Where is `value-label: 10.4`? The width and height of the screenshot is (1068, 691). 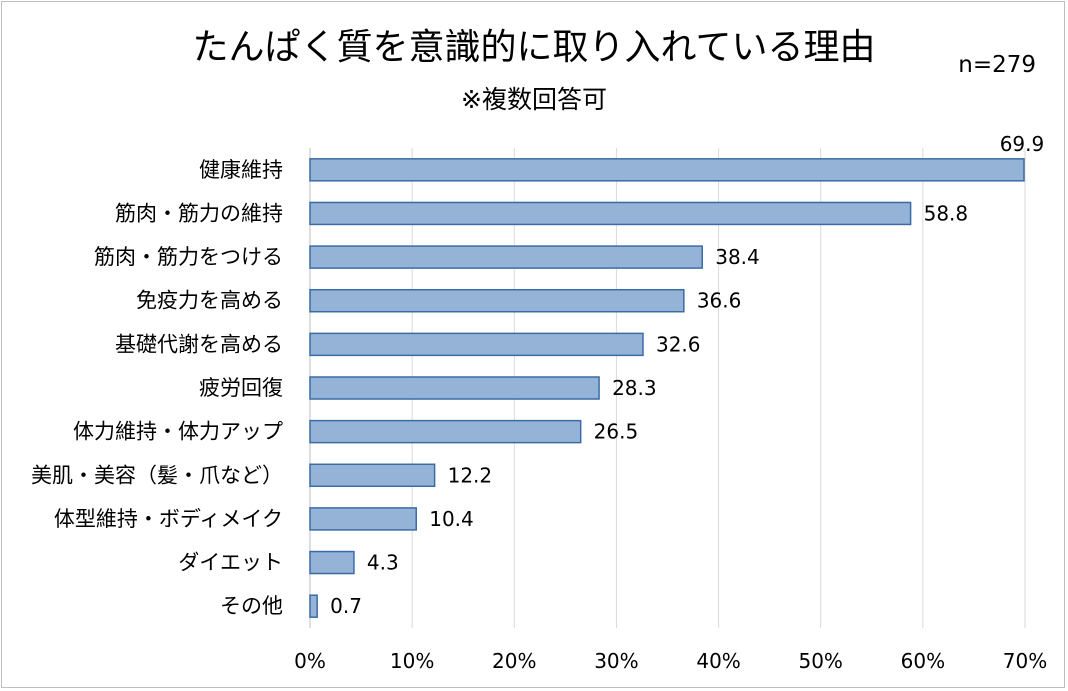
value-label: 10.4 is located at coordinates (451, 519).